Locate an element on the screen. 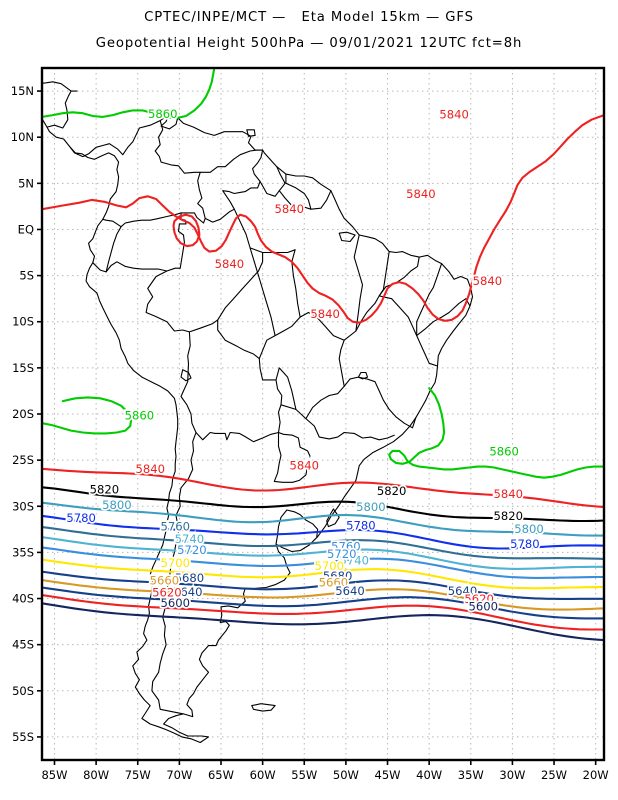 The image size is (618, 800). contour-label-halo: 5760 is located at coordinates (346, 547).